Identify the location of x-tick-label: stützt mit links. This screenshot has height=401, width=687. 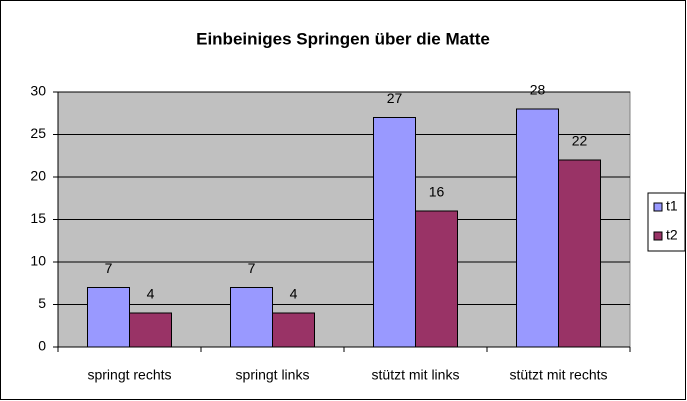
(416, 375).